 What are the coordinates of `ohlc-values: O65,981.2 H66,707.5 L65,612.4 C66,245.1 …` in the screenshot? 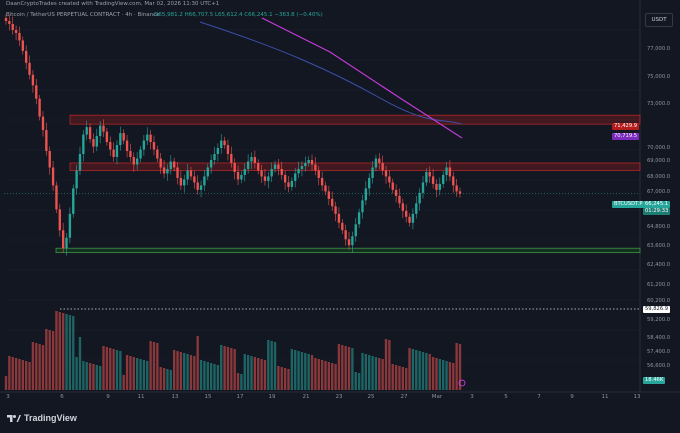 It's located at (238, 15).